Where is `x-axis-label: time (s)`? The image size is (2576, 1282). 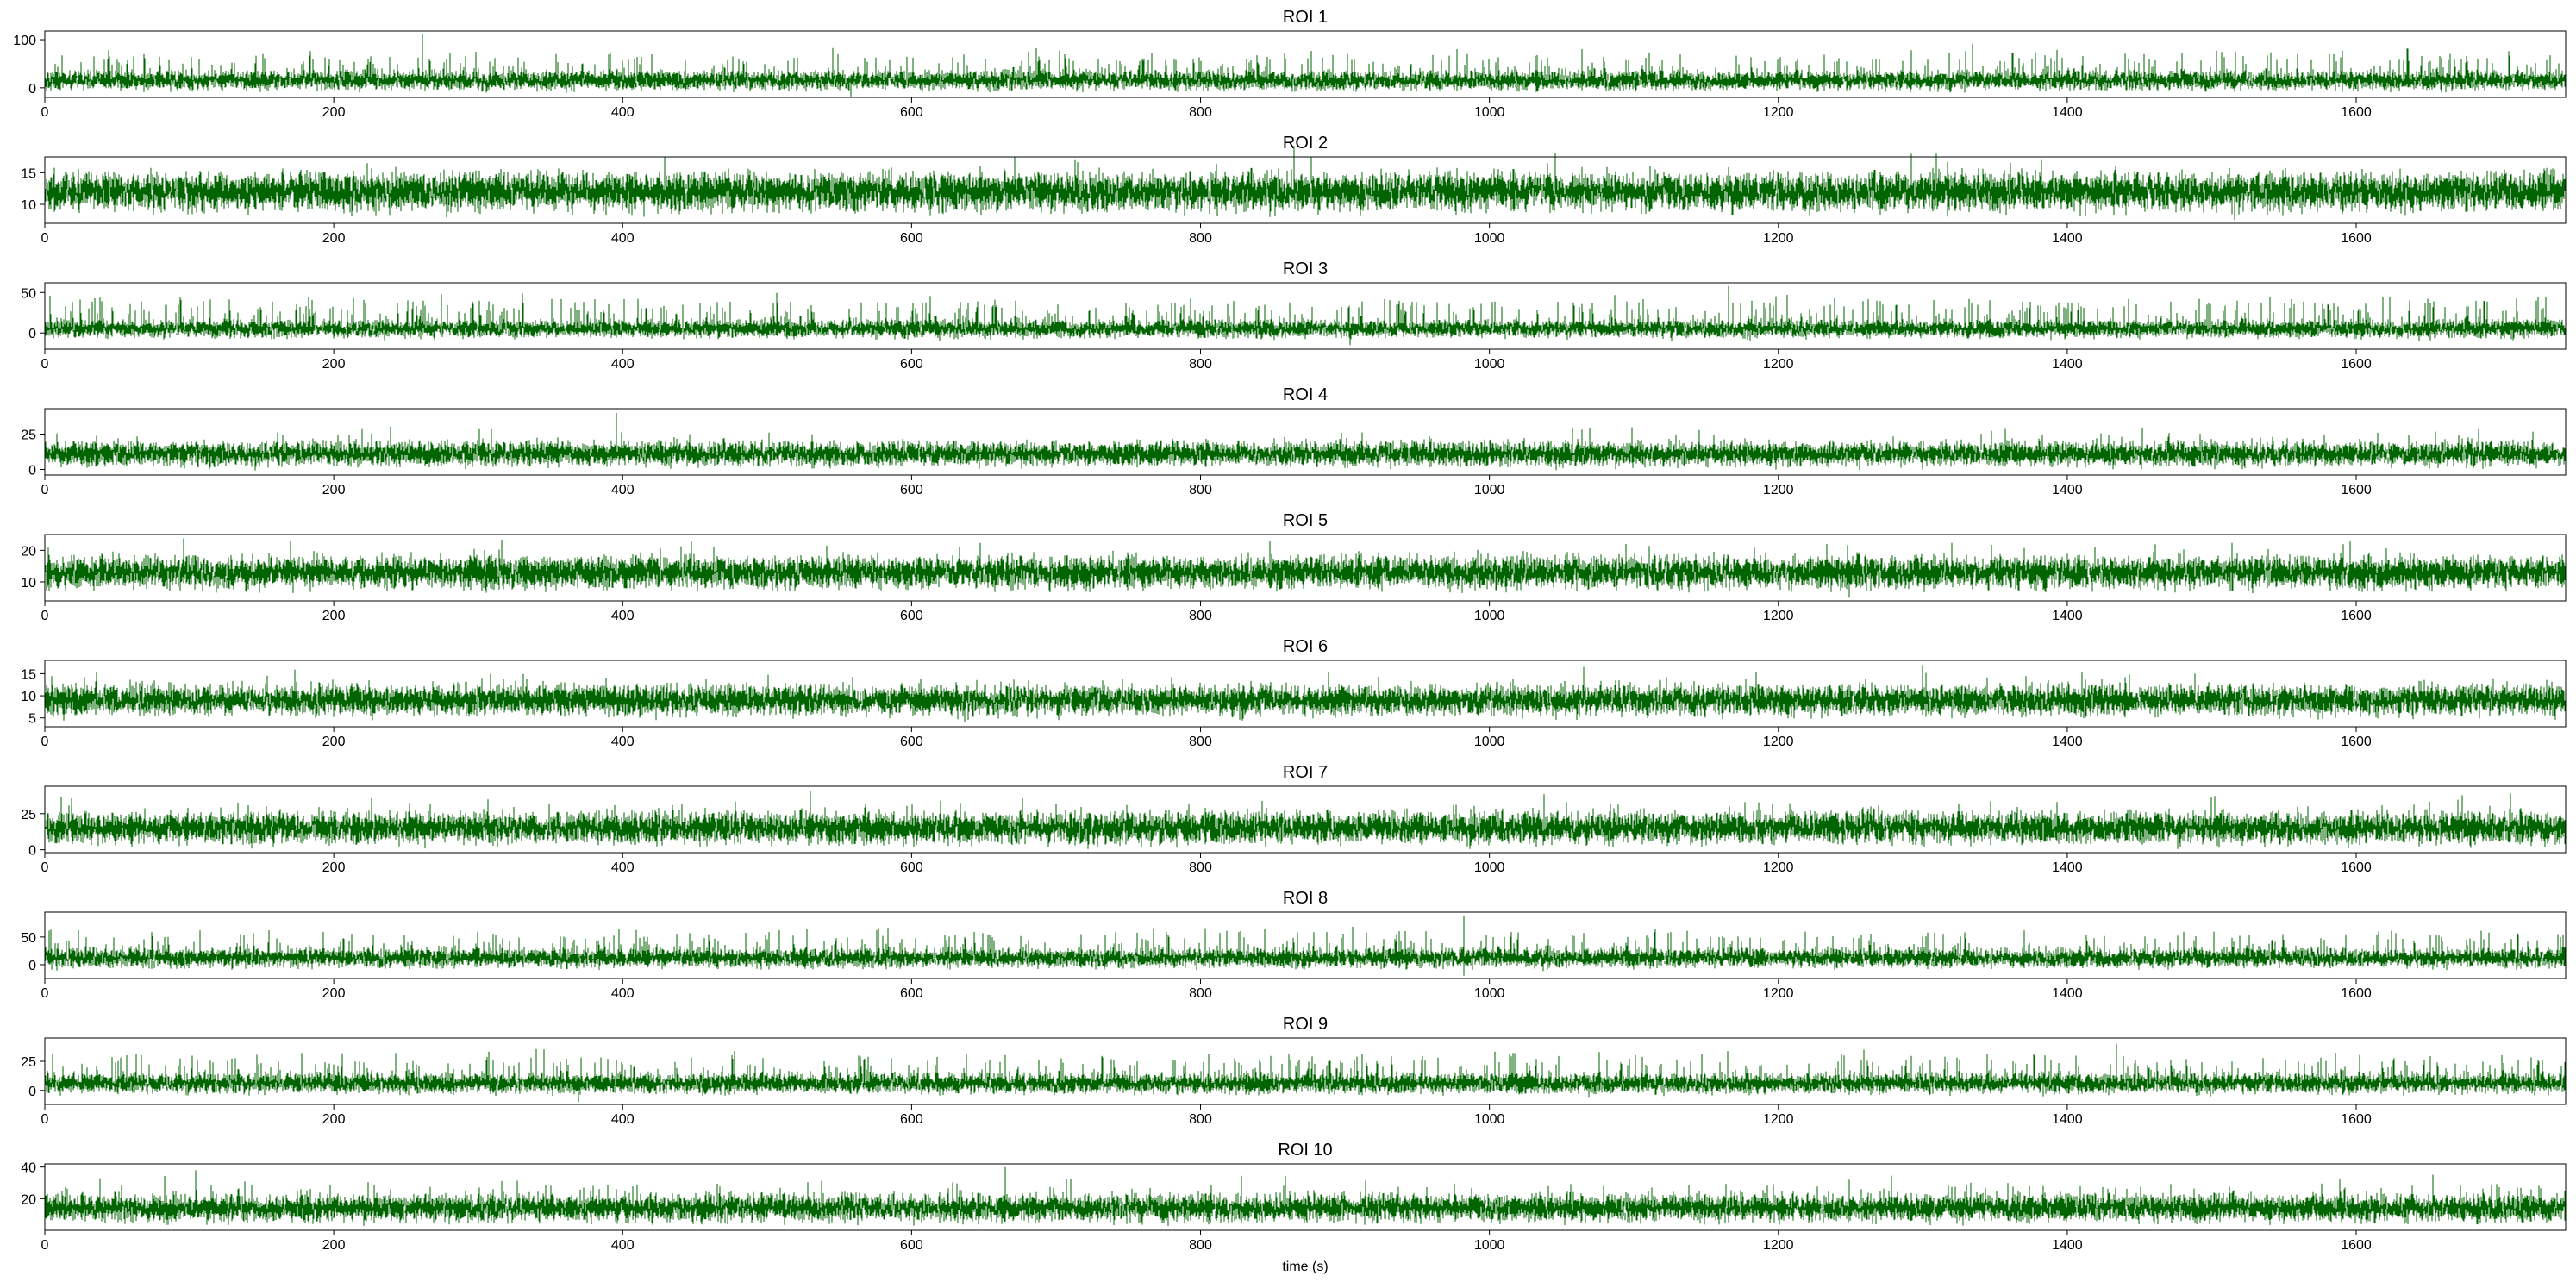 x-axis-label: time (s) is located at coordinates (1305, 1267).